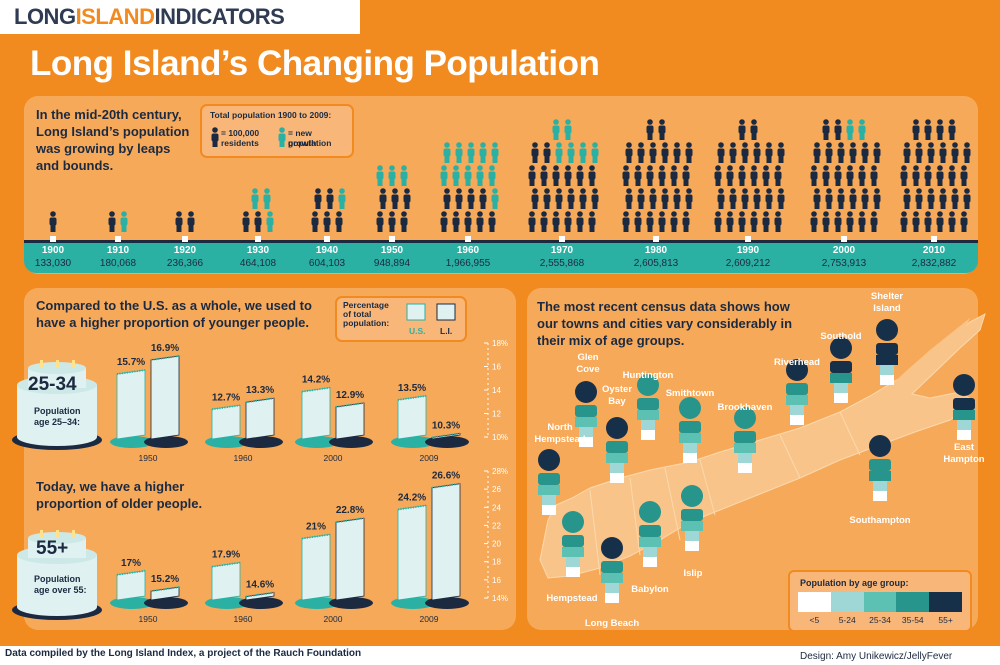 This screenshot has height=665, width=1000. I want to click on figure-southold: Southold, so click(841, 367).